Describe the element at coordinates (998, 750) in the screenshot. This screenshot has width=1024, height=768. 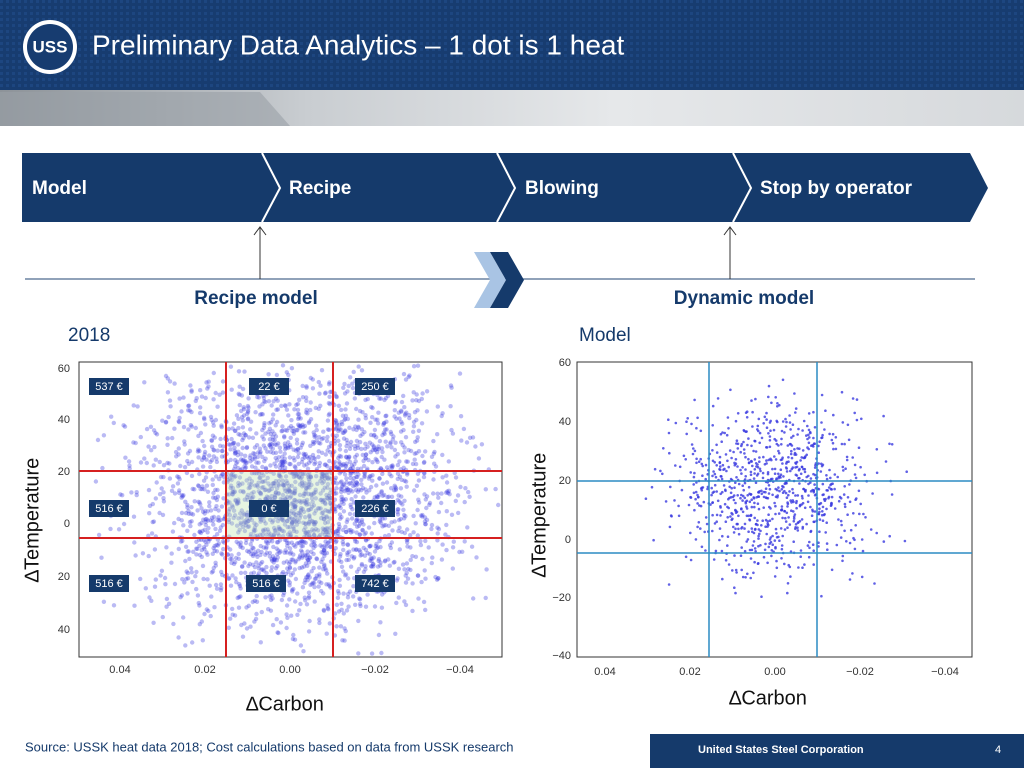
I see `page-number: 4` at that location.